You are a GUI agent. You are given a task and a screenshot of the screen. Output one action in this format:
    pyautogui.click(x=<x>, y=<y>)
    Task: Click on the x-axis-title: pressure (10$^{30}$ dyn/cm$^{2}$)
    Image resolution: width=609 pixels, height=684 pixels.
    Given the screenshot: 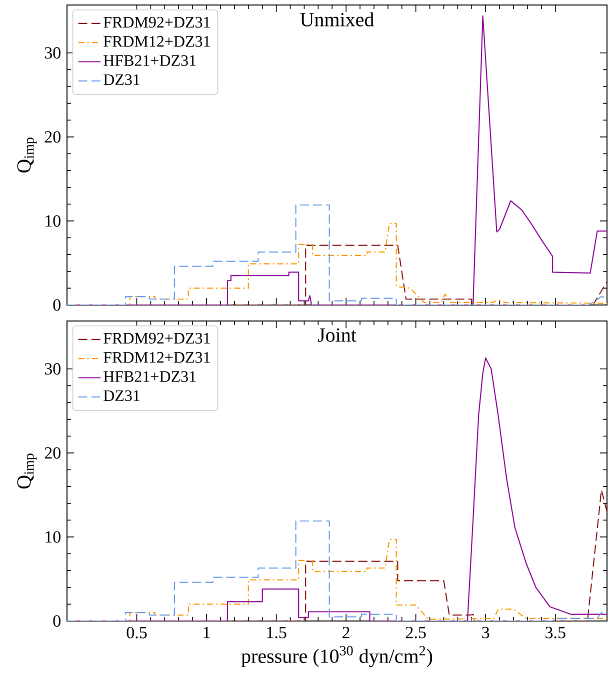 What is the action you would take?
    pyautogui.click(x=336, y=657)
    